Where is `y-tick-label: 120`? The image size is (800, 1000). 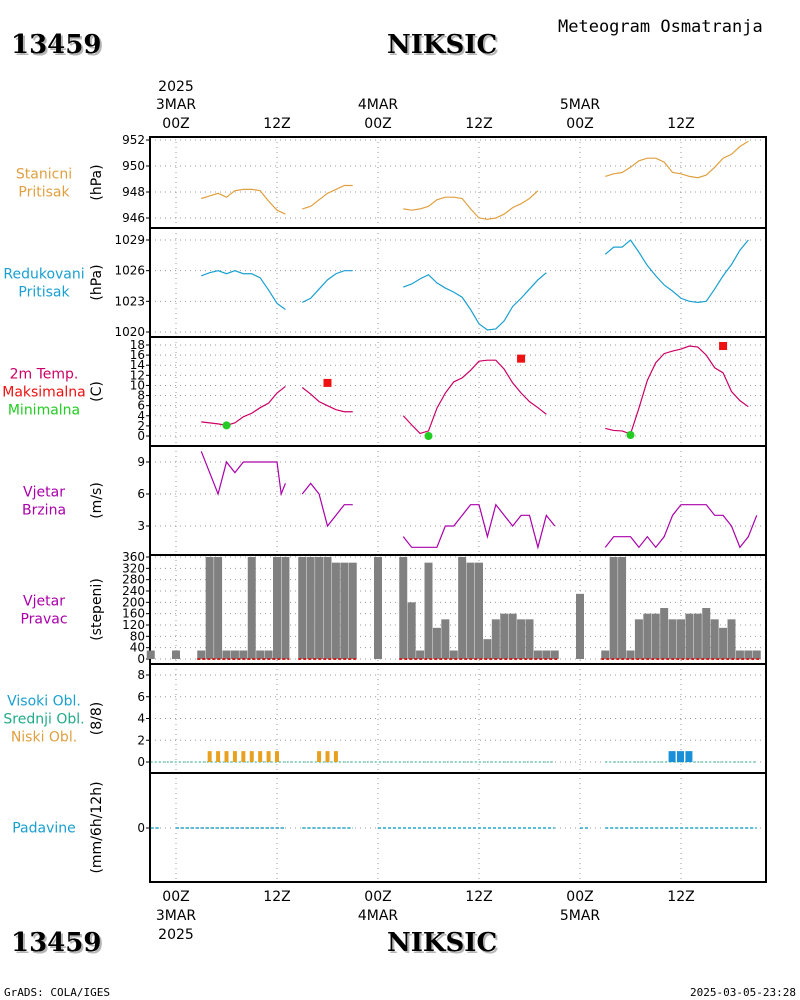
y-tick-label: 120 is located at coordinates (133, 625).